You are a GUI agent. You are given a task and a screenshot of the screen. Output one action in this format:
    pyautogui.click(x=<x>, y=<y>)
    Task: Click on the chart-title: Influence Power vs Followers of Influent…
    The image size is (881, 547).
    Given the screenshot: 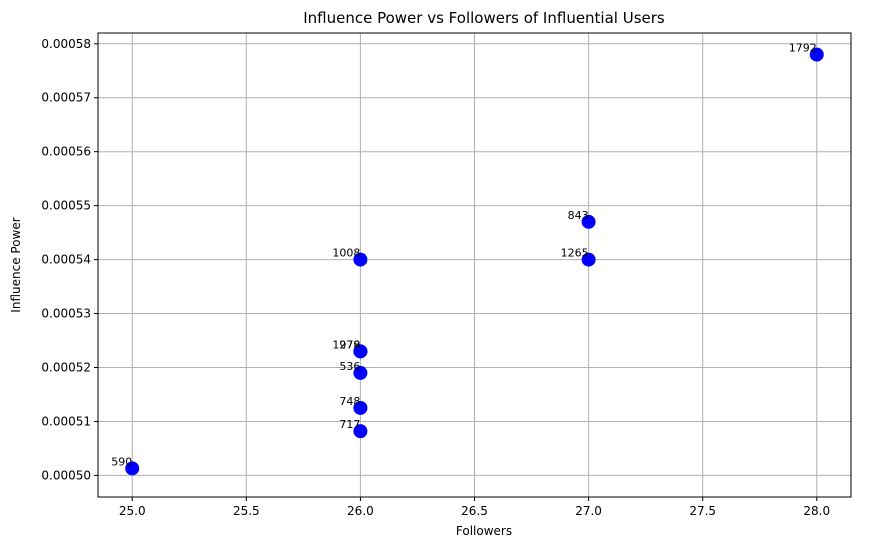 What is the action you would take?
    pyautogui.click(x=484, y=18)
    